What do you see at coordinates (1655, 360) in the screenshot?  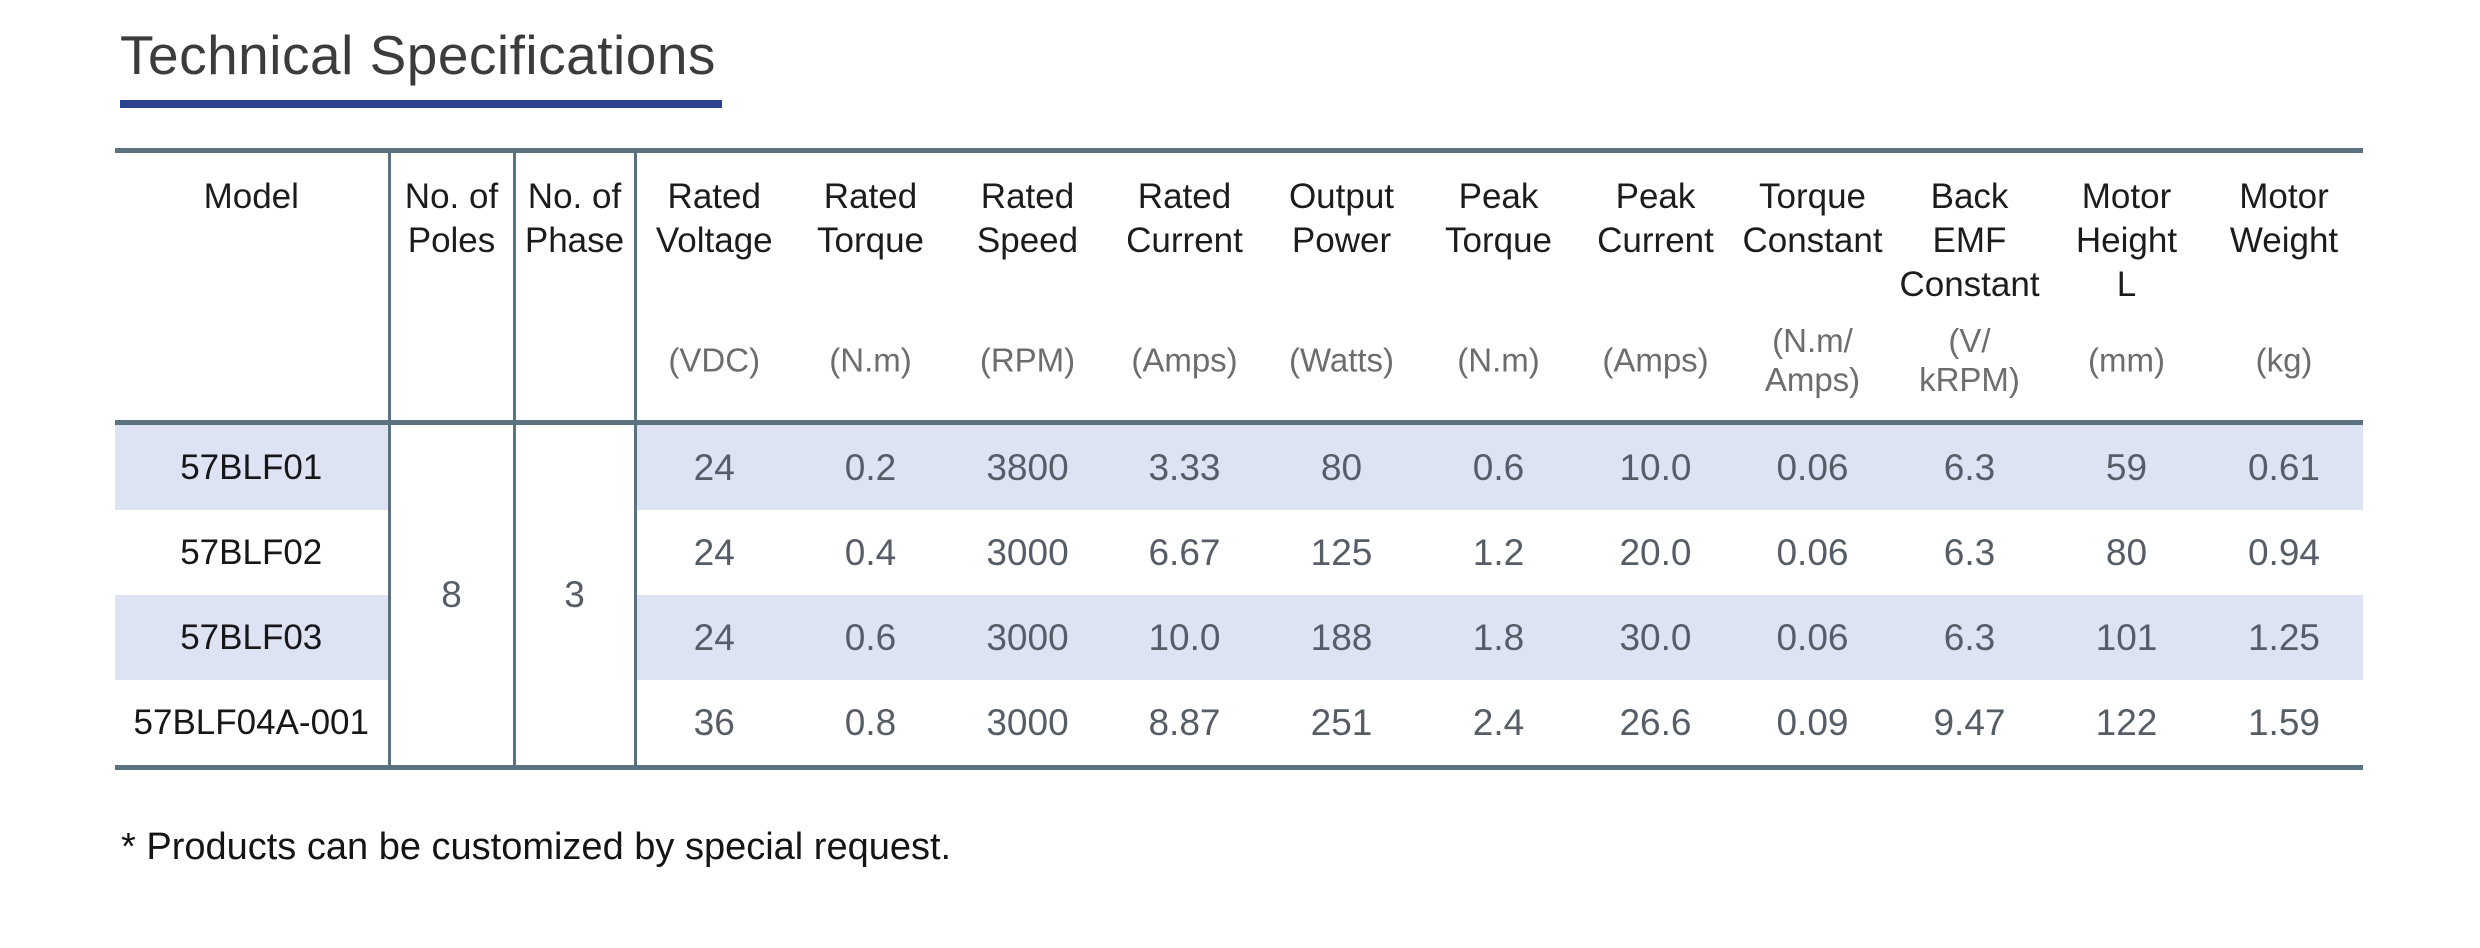 I see `header-peak-current-unit: (Amps)` at bounding box center [1655, 360].